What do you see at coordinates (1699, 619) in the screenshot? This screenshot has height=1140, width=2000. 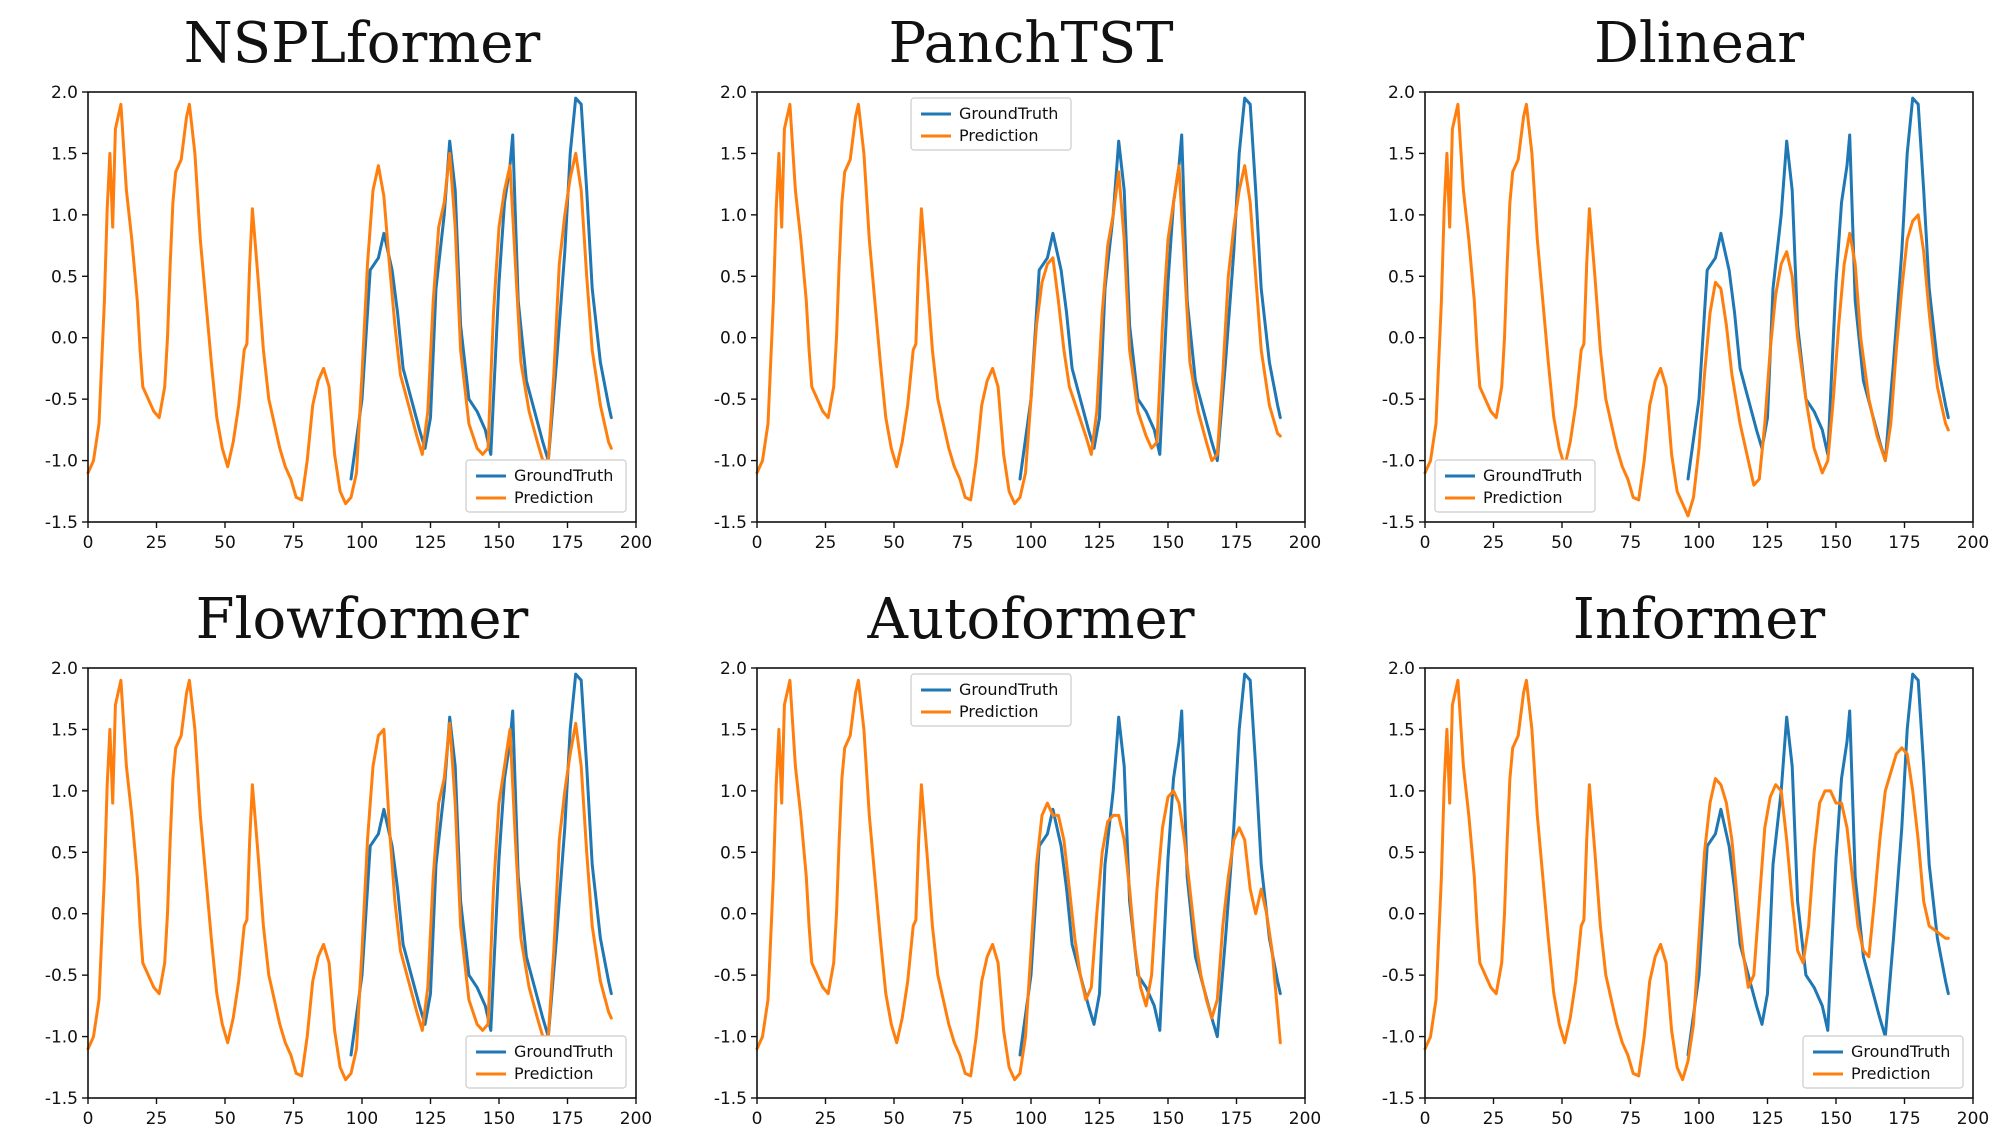 I see `chart-title: Informer` at bounding box center [1699, 619].